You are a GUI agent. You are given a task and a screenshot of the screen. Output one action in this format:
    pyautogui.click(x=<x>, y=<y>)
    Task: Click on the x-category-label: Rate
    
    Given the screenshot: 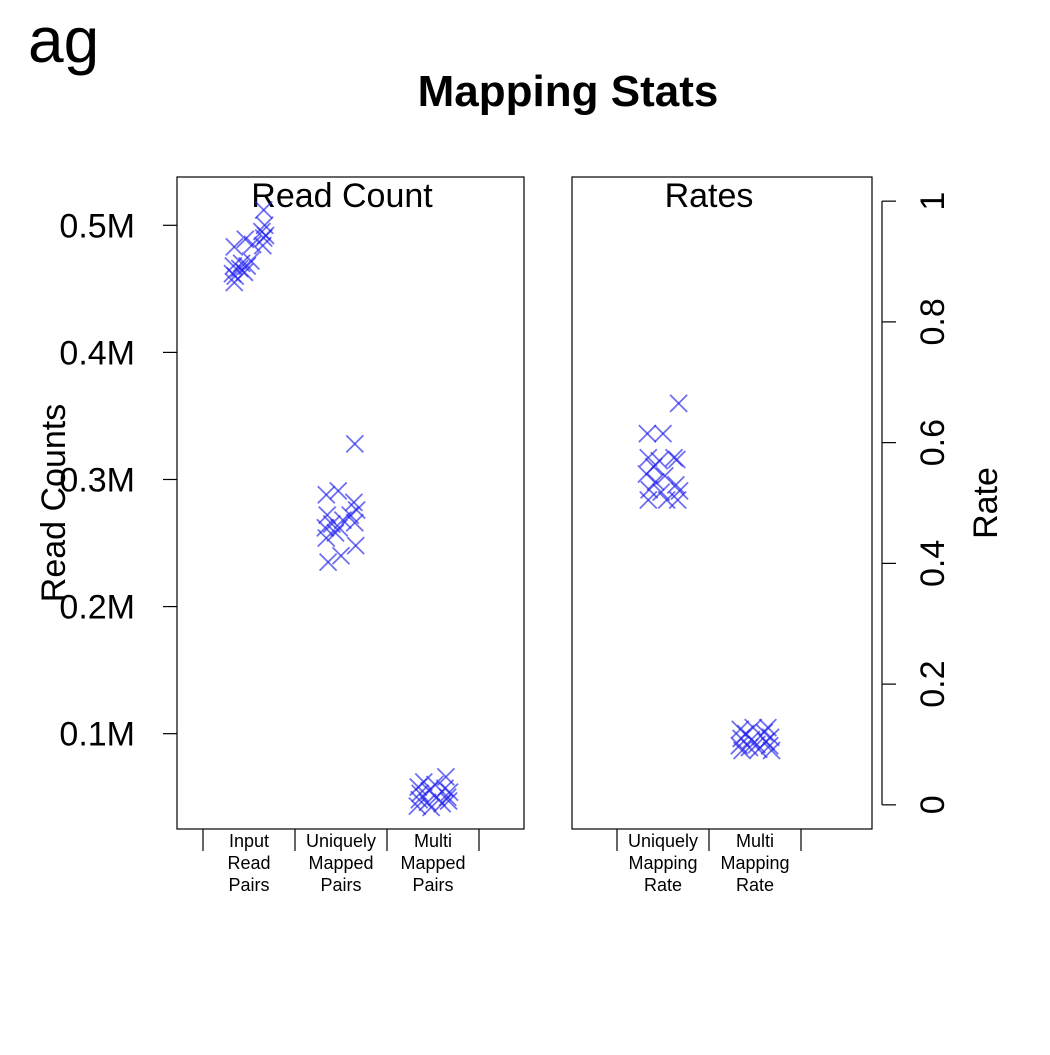 What is the action you would take?
    pyautogui.click(x=663, y=885)
    